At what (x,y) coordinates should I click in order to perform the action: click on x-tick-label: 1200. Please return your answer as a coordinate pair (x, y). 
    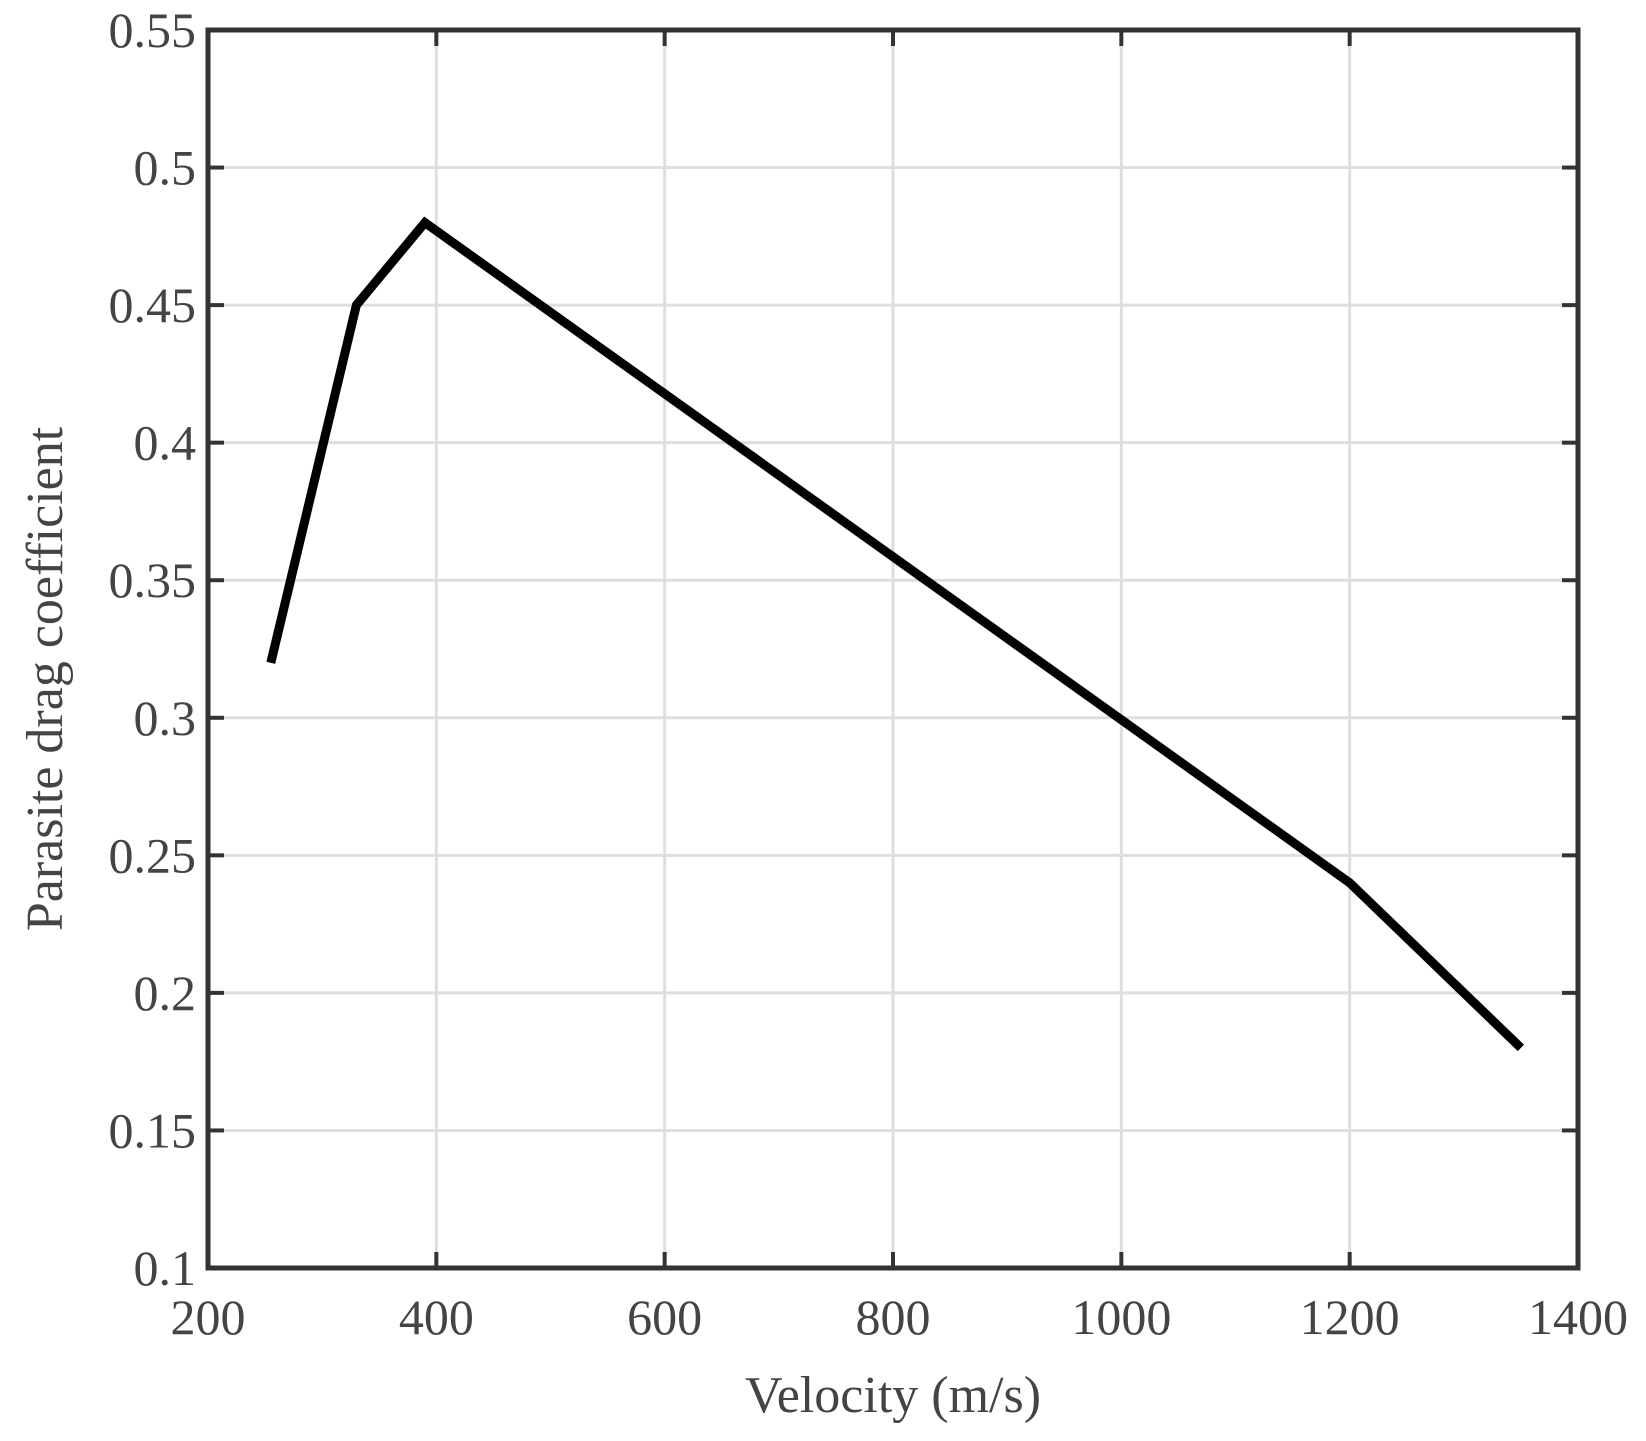
    Looking at the image, I should click on (1350, 1317).